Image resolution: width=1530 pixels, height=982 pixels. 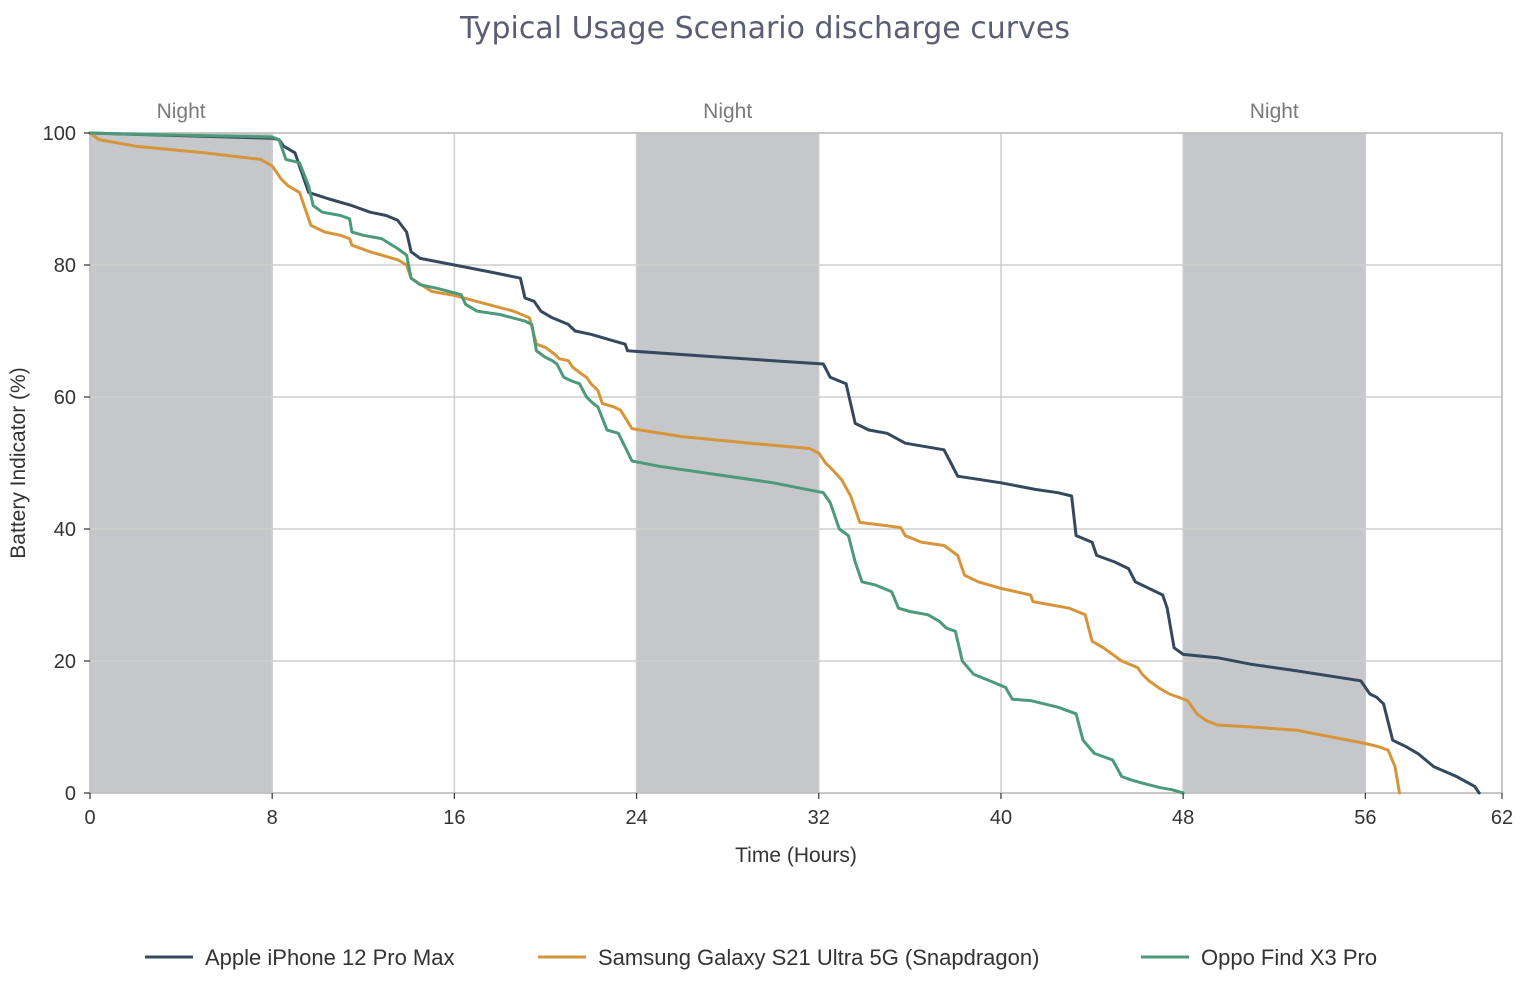 I want to click on x-tick-label: 40, so click(x=1001, y=818).